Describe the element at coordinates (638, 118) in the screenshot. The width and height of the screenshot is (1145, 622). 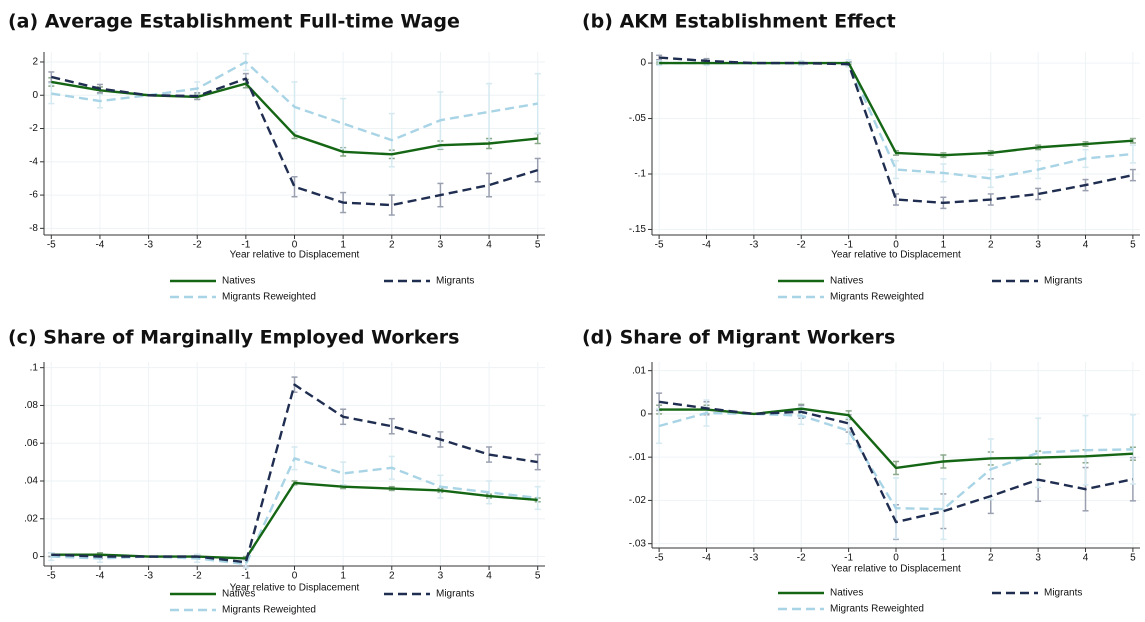
I see `y-tick-label: -.05` at that location.